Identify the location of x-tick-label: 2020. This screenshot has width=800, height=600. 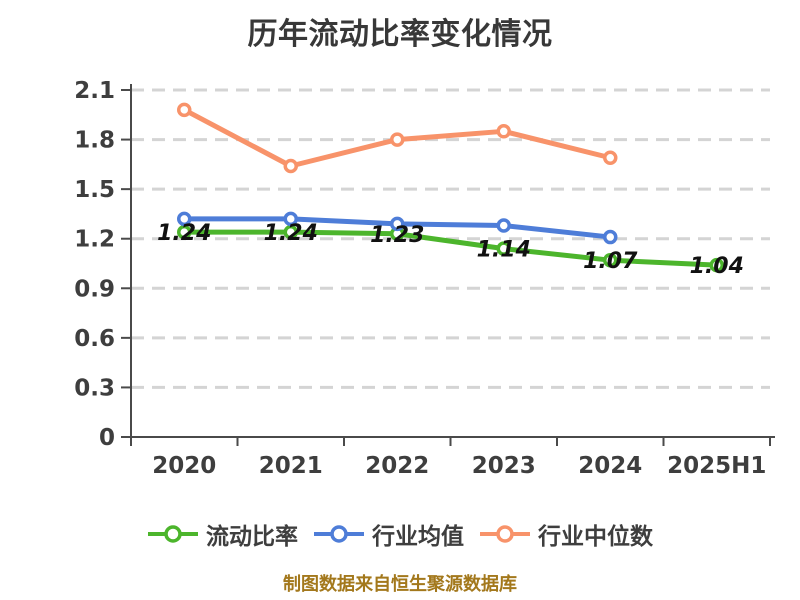
(184, 466).